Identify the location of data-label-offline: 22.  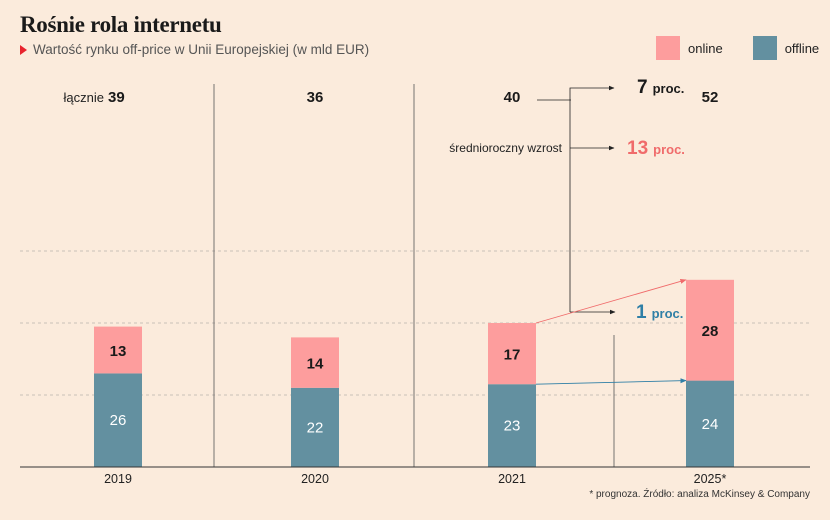
(315, 427).